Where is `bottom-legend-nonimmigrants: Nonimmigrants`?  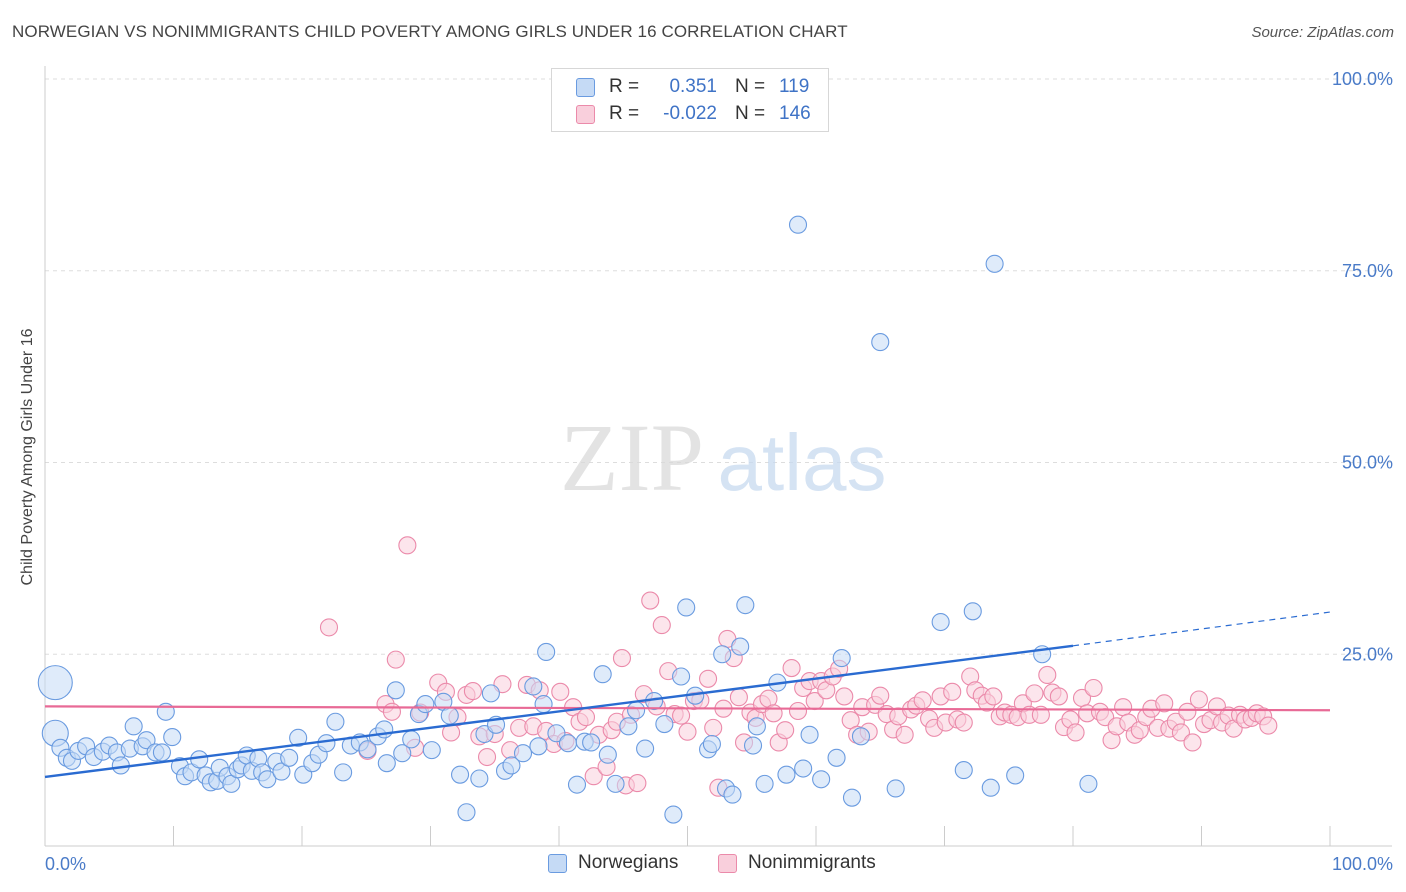
bottom-legend-nonimmigrants: Nonimmigrants is located at coordinates (797, 863).